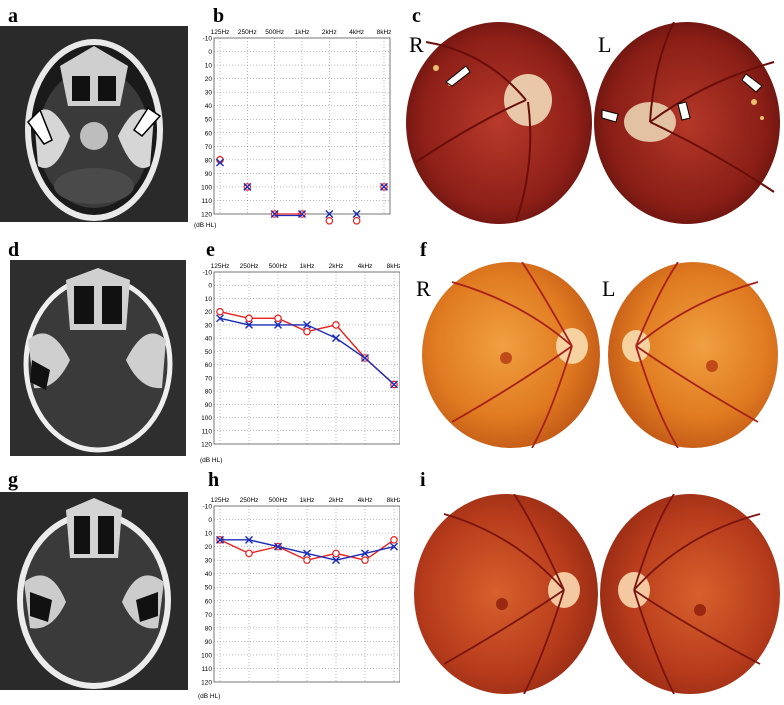 The height and width of the screenshot is (705, 784). Describe the element at coordinates (425, 518) in the screenshot. I see `eye-label-i-right: R` at that location.